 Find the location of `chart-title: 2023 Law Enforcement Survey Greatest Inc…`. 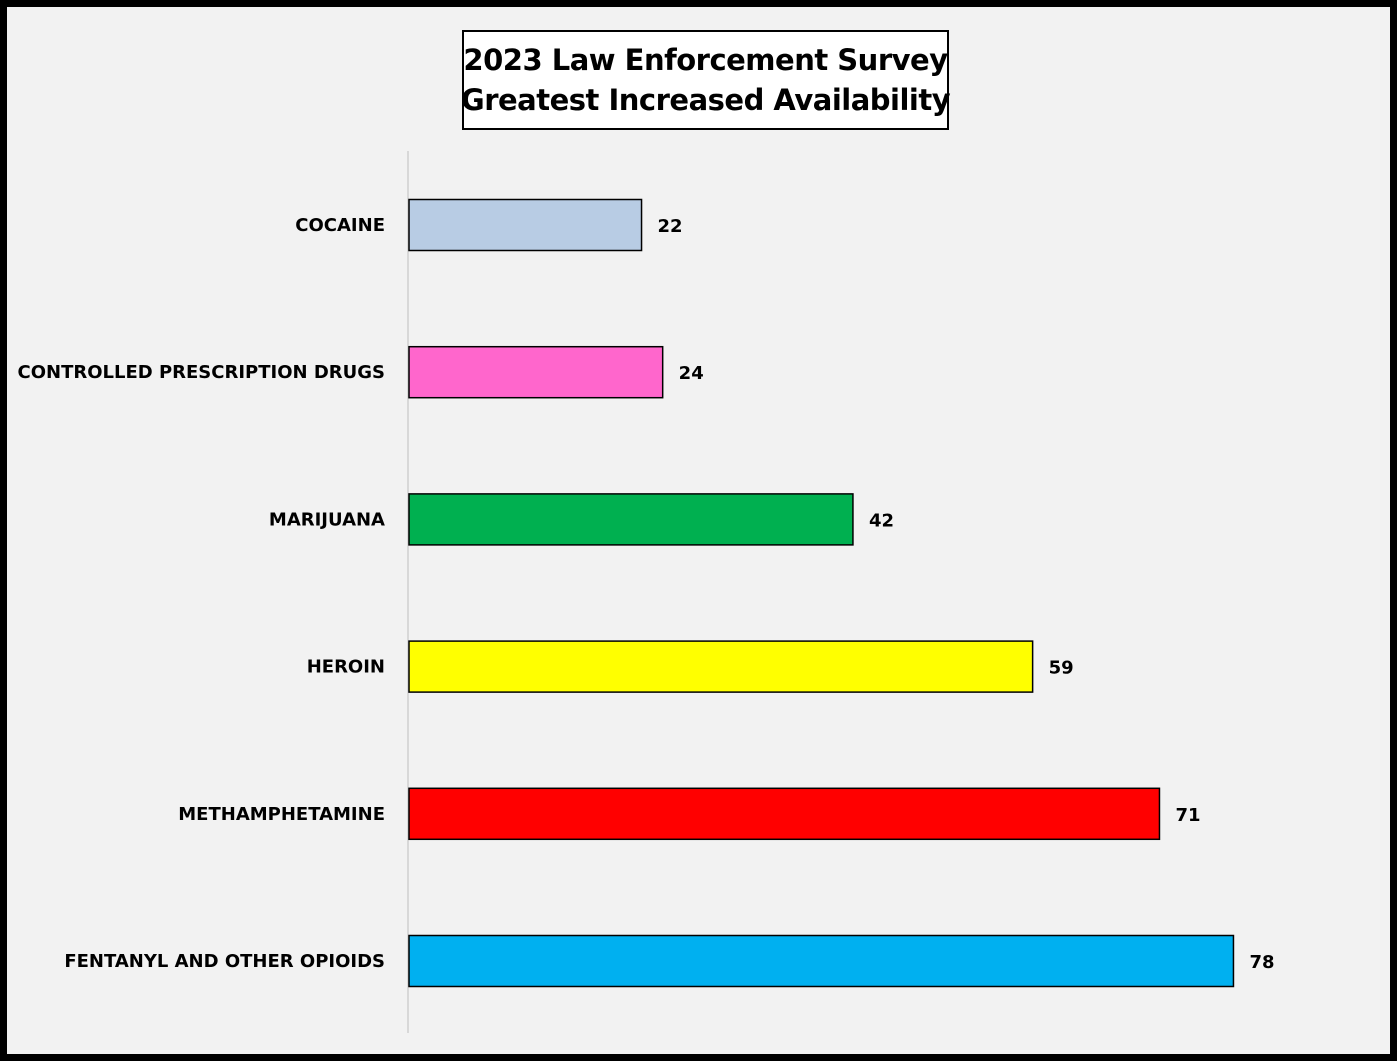

chart-title: 2023 Law Enforcement Survey Greatest Inc… is located at coordinates (705, 80).